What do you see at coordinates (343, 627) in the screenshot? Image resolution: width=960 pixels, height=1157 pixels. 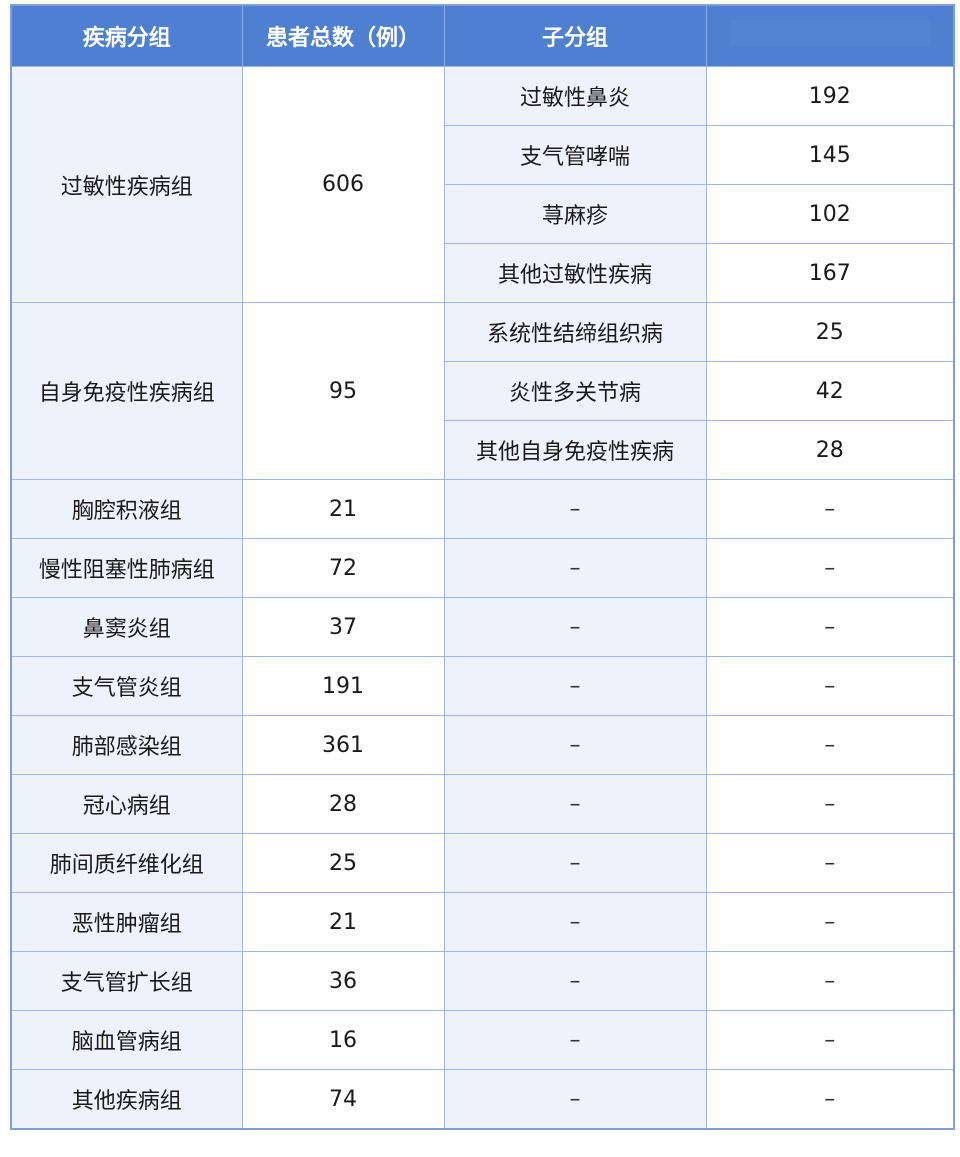 I see `patient-total-cell: 37` at bounding box center [343, 627].